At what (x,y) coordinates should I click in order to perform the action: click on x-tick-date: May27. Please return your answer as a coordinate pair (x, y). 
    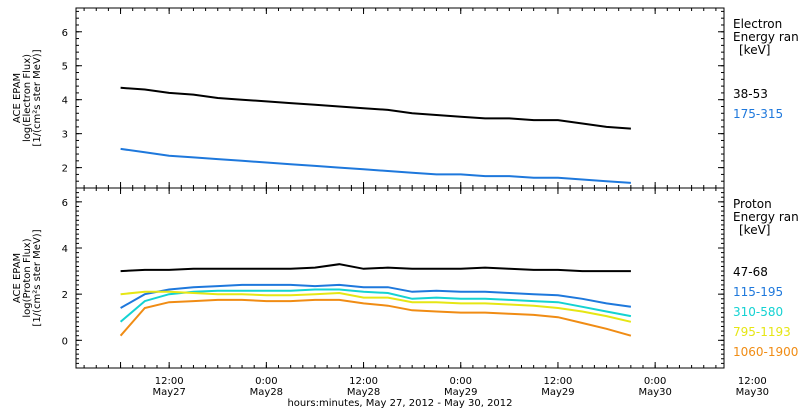
    Looking at the image, I should click on (168, 392).